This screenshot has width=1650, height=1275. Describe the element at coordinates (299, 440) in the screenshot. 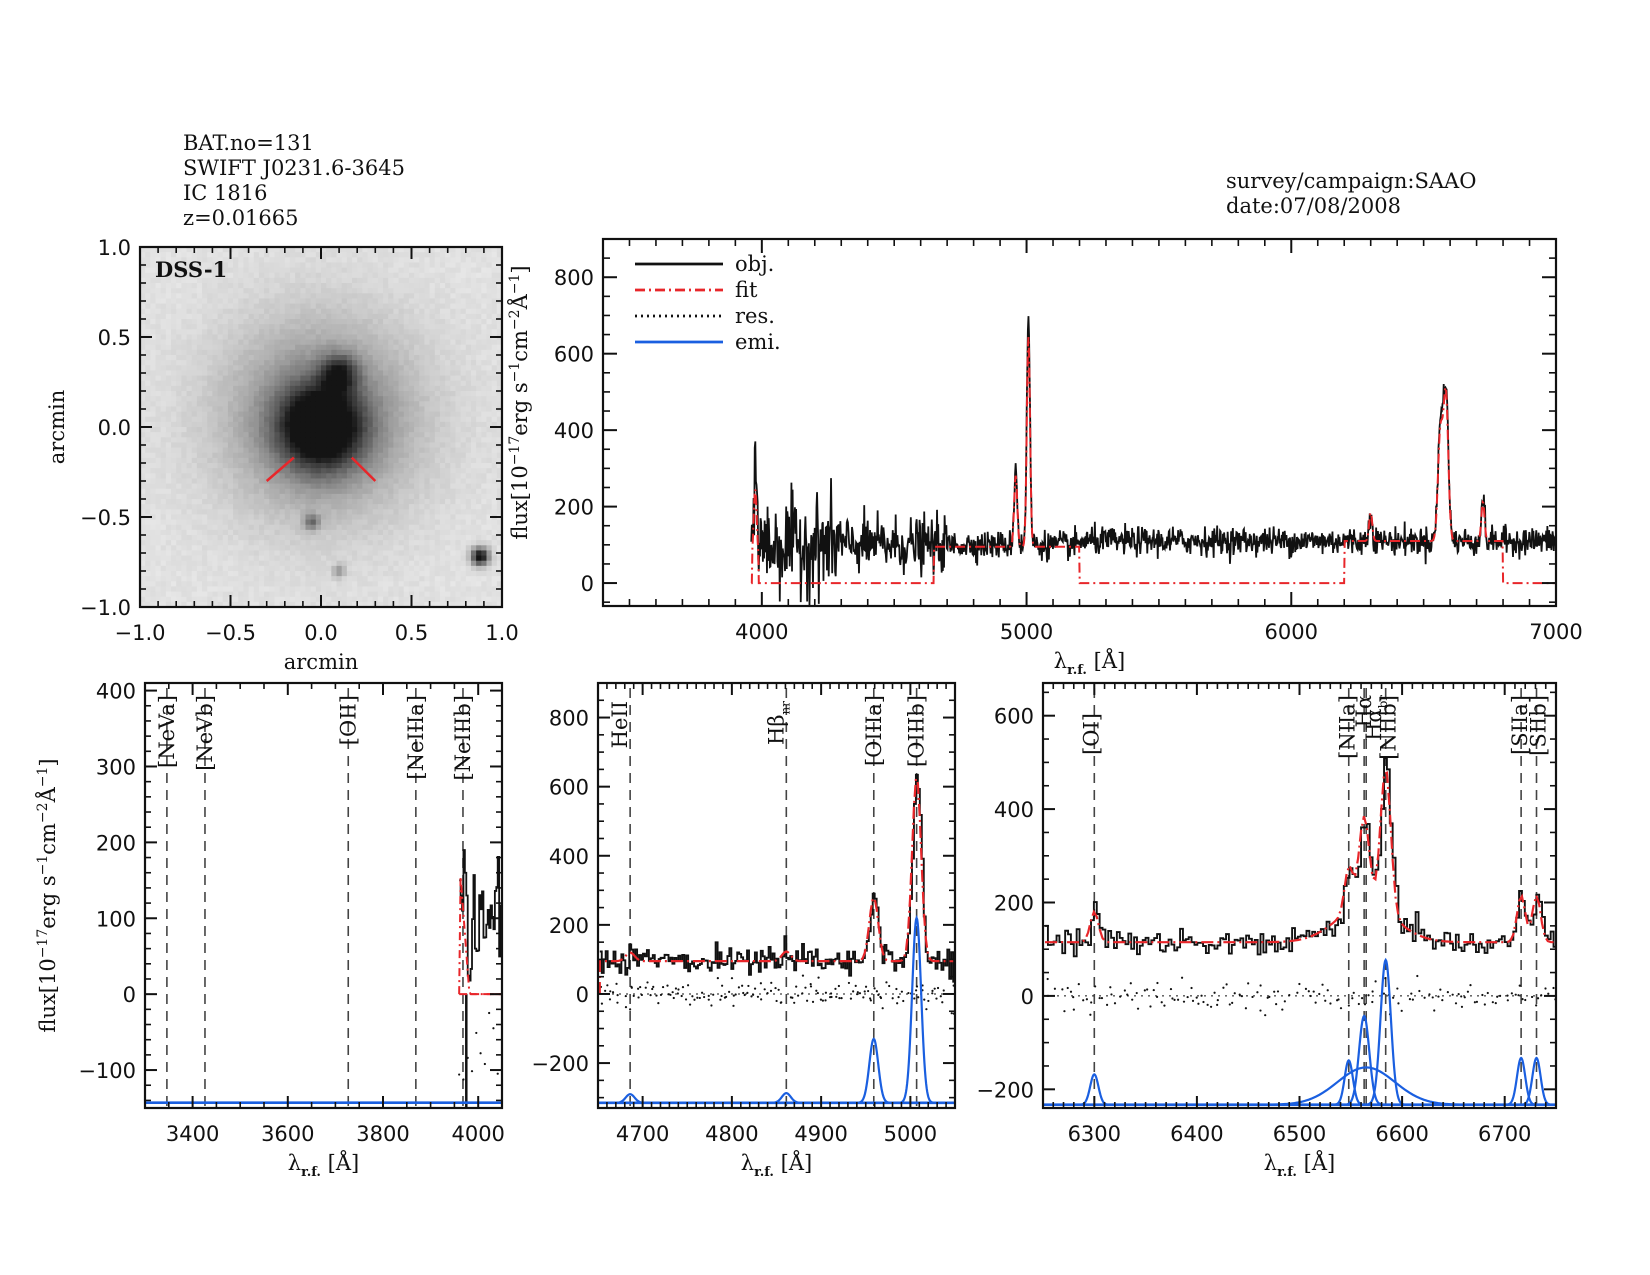

I see `image-axes: −1.0 −0.5 0.0 0.5 1.0−1.0−0.50.00.51.0` at that location.